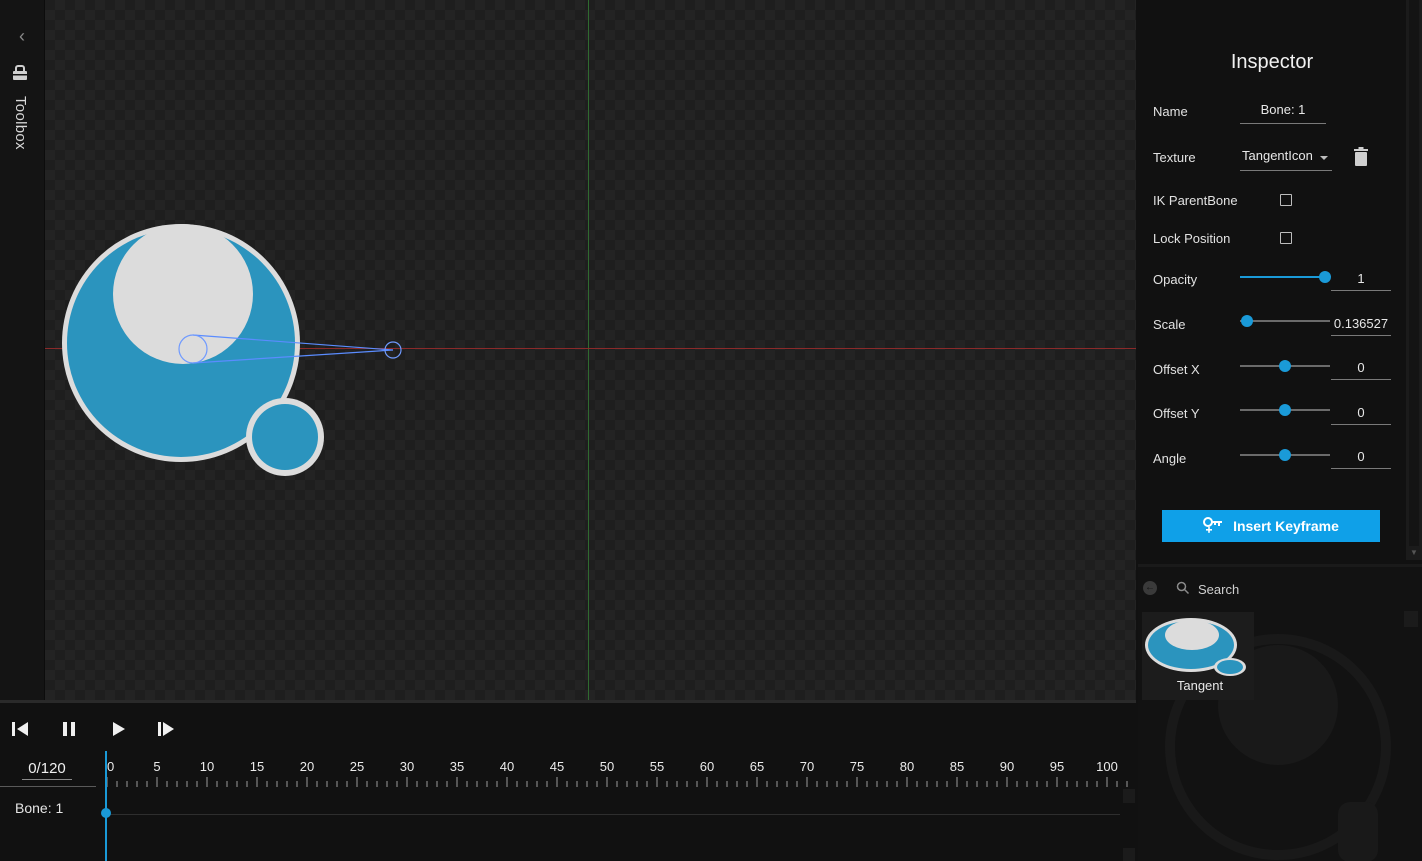  What do you see at coordinates (1277, 155) in the screenshot?
I see `texture-select-value: TangentIcon` at bounding box center [1277, 155].